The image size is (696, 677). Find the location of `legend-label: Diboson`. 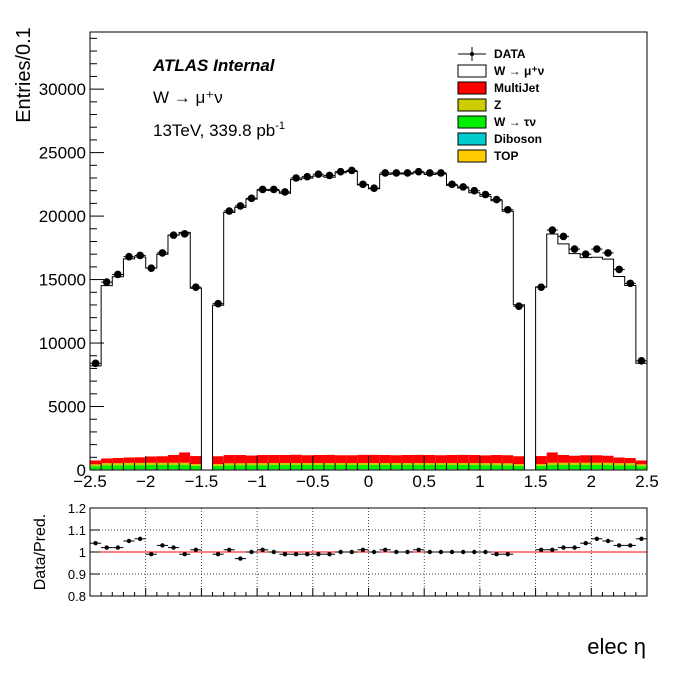

legend-label: Diboson is located at coordinates (518, 139).